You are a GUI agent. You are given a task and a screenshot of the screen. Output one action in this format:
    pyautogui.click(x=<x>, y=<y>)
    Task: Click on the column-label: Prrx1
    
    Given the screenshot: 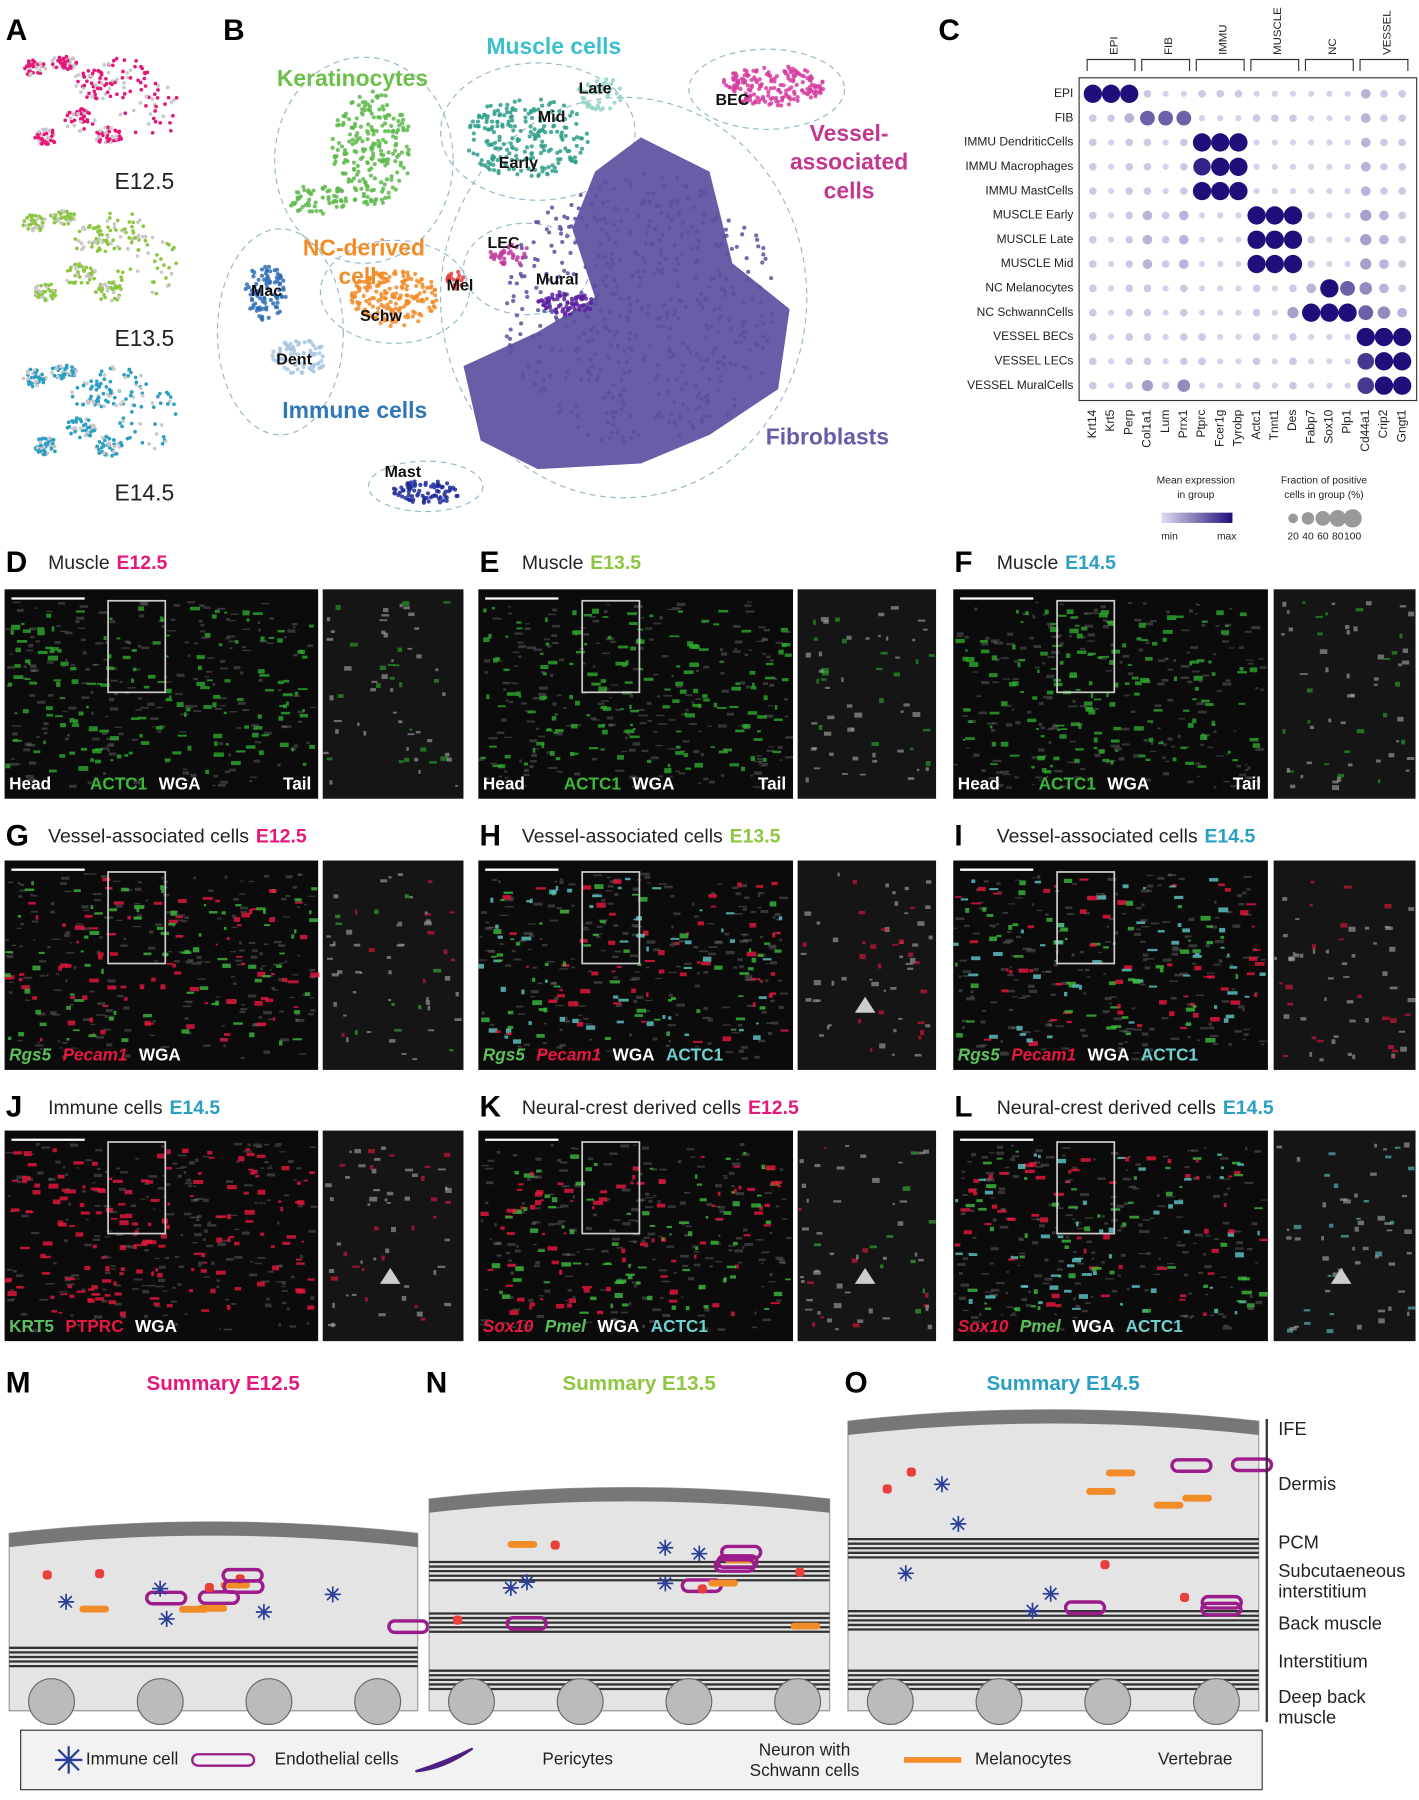 What is the action you would take?
    pyautogui.click(x=1183, y=423)
    